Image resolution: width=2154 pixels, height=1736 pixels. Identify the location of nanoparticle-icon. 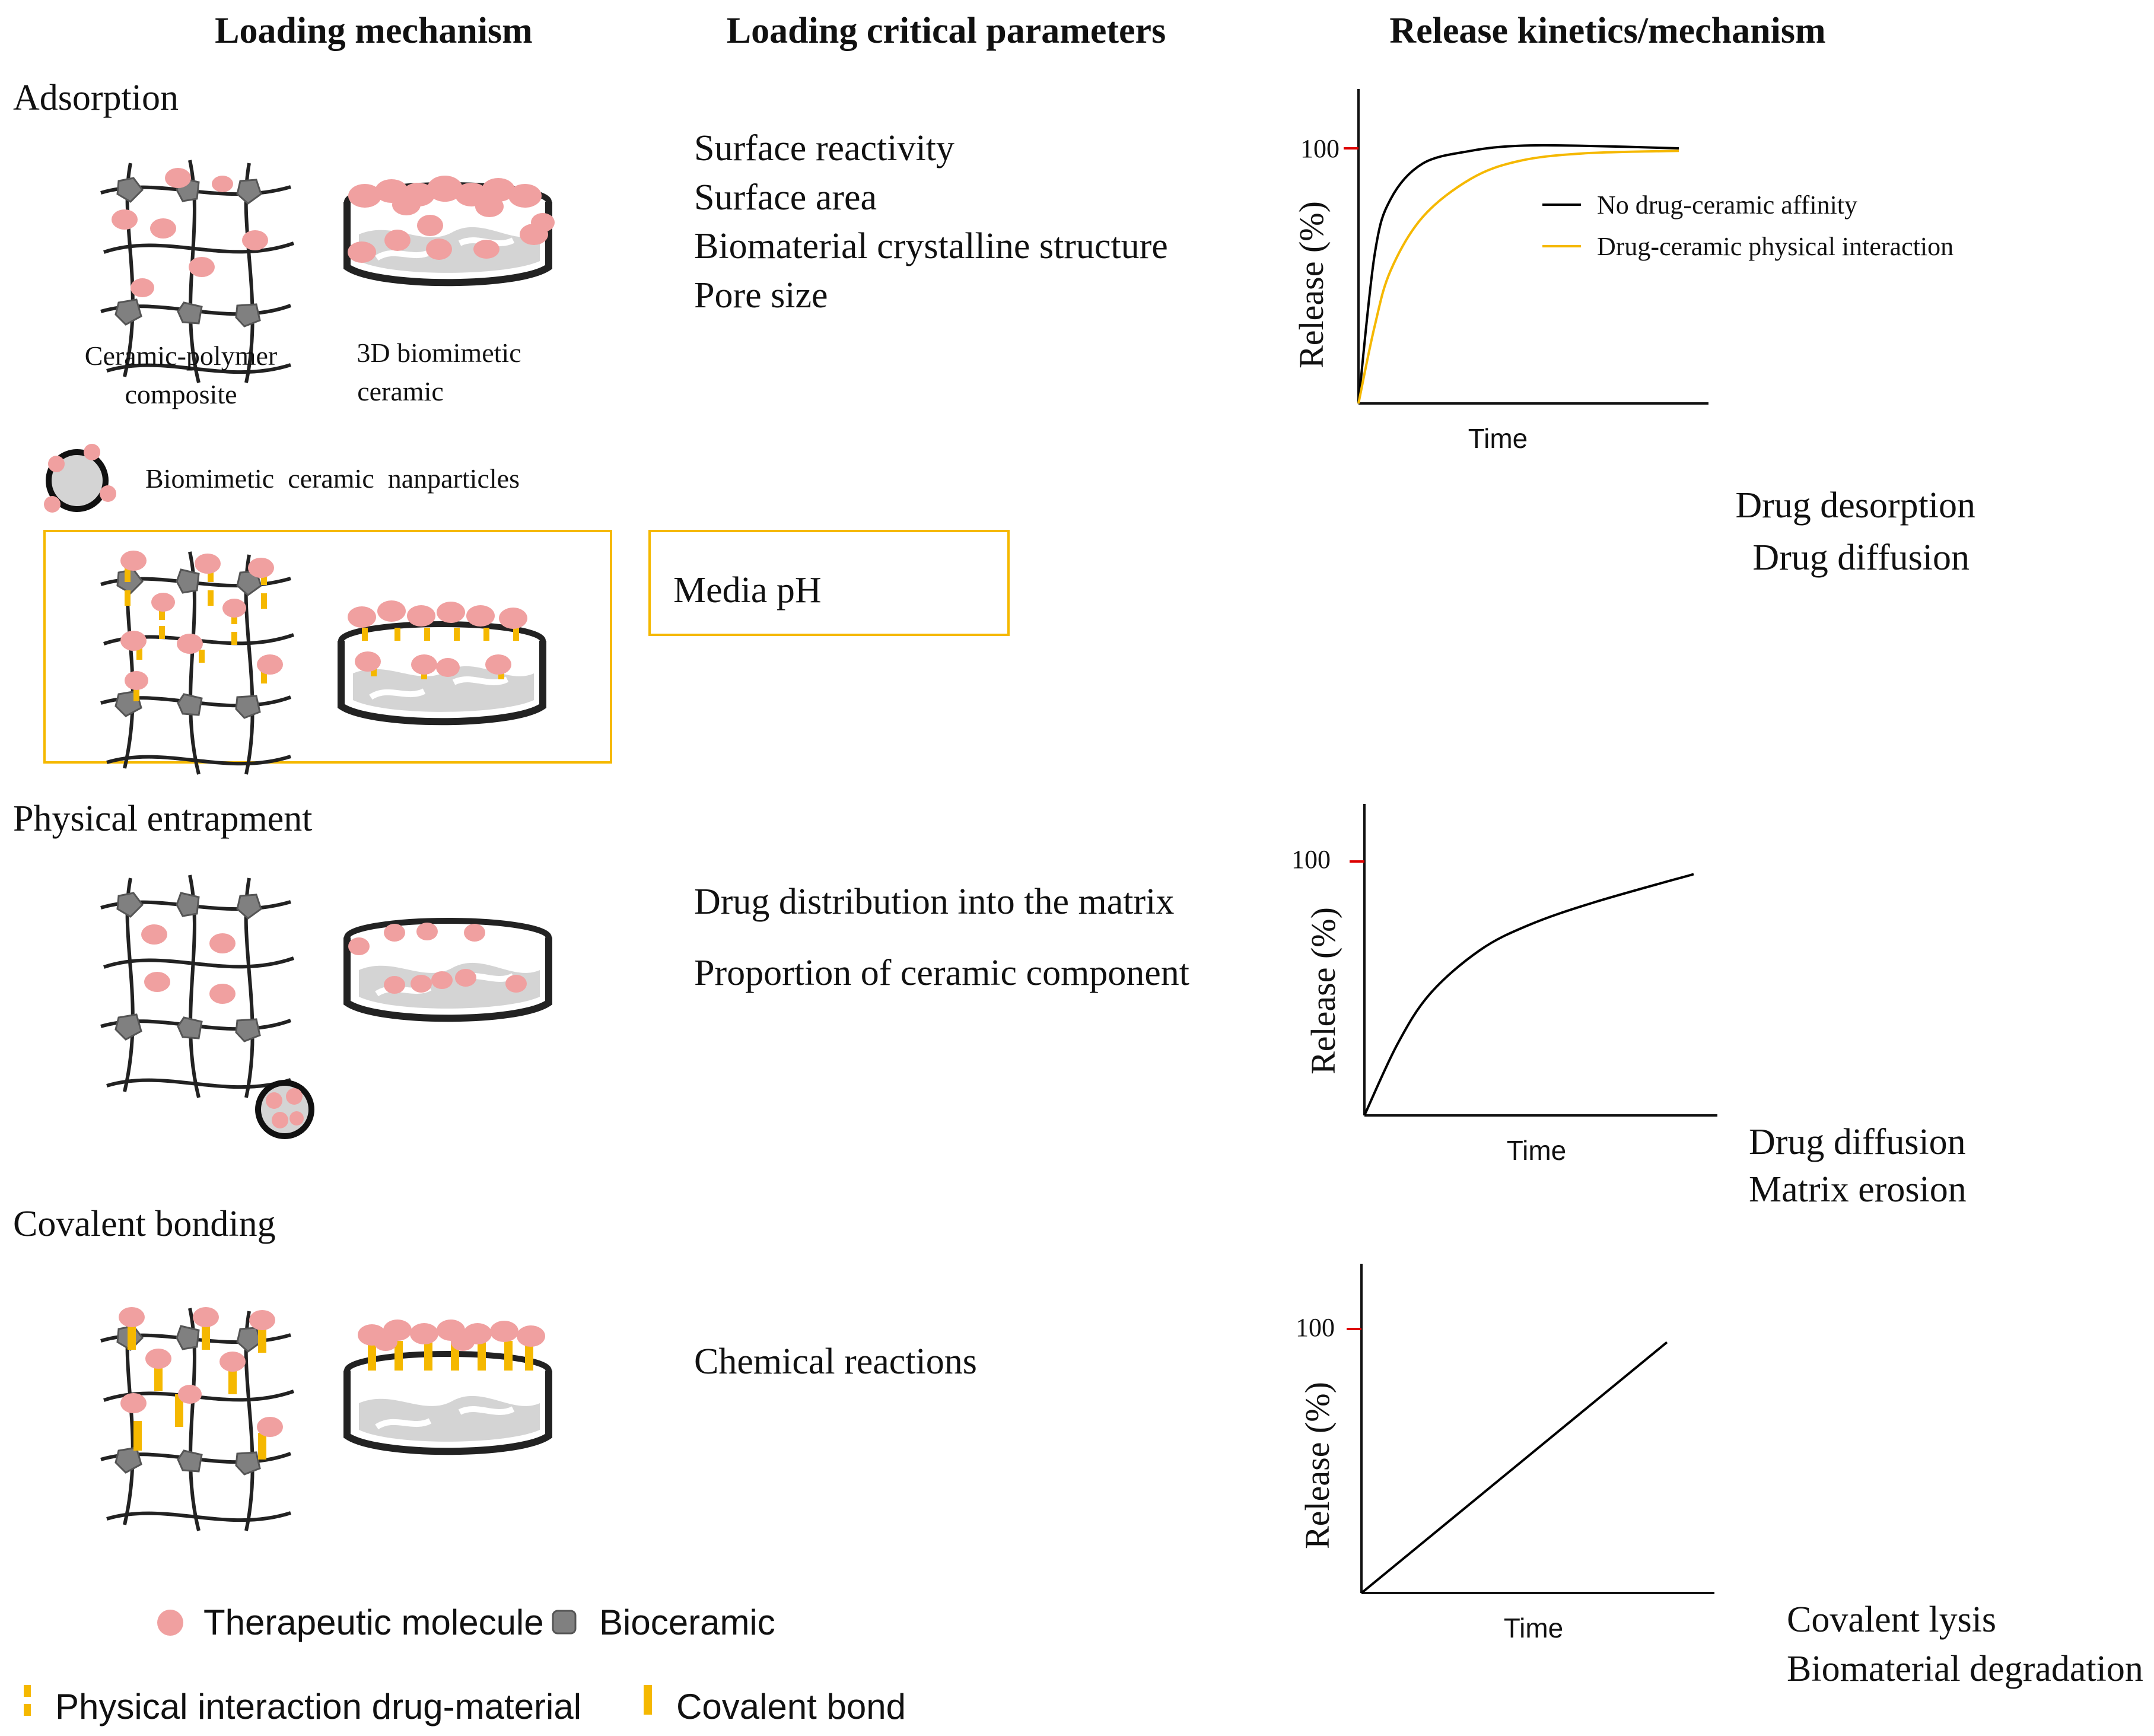
(80, 478).